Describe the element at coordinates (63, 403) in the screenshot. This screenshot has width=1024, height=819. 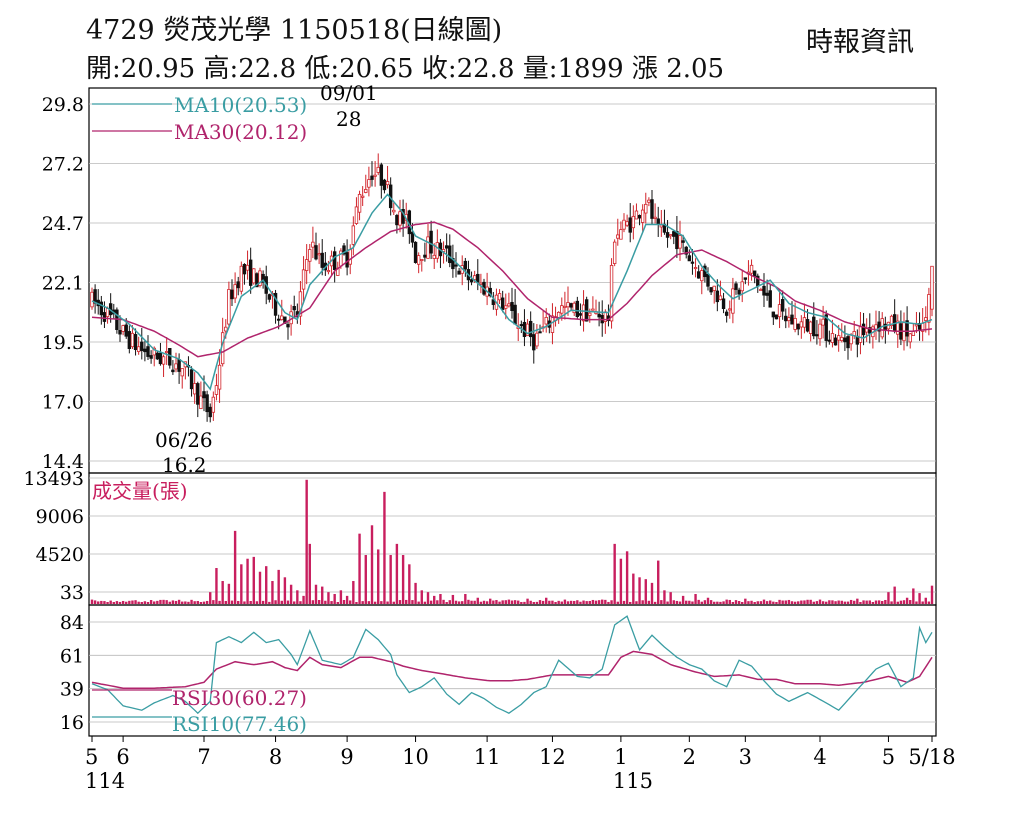
I see `price-tick-label: 17.0` at that location.